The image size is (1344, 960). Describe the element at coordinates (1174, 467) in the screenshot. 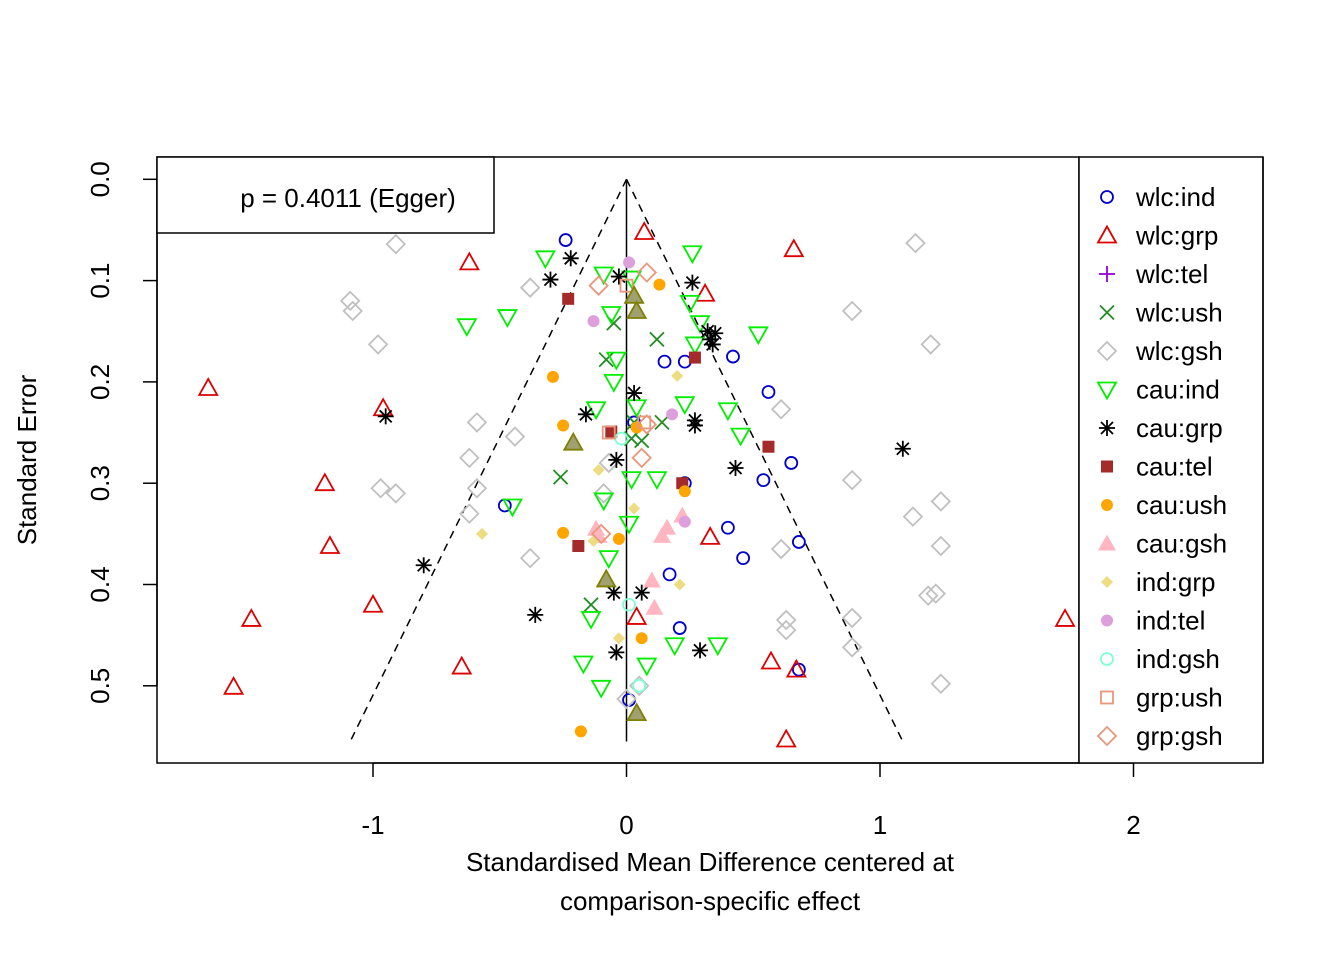

I see `legend-label: cau:tel` at that location.